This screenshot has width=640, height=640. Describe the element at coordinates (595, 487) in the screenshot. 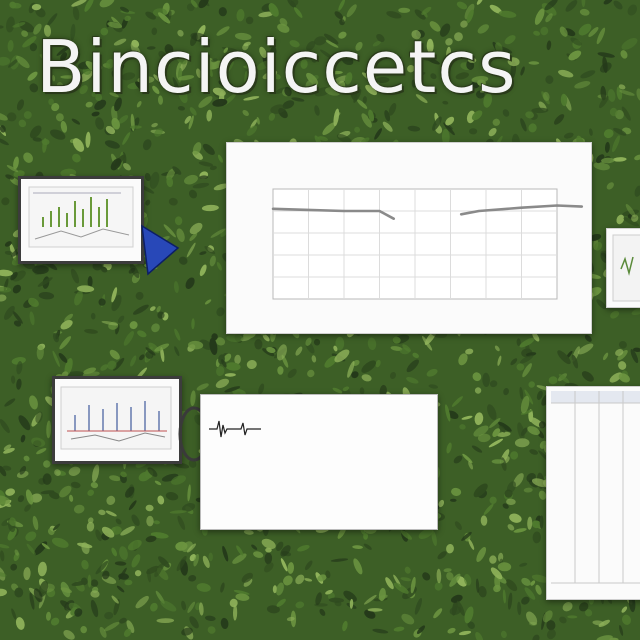

I see `table-grid` at that location.